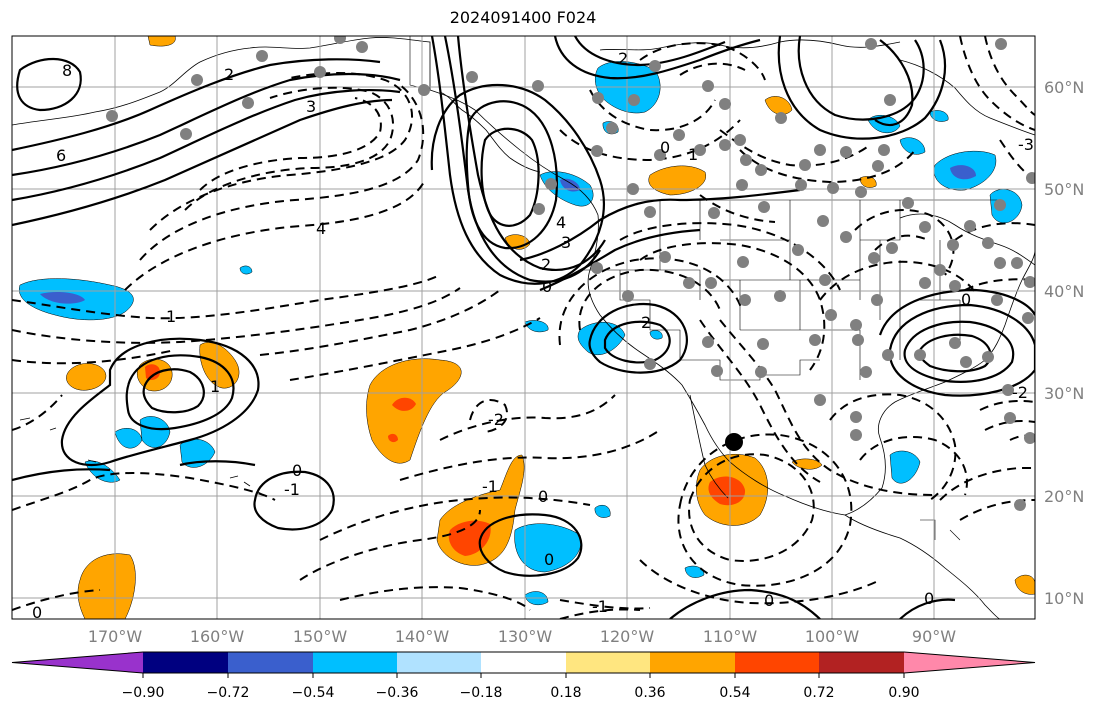 This screenshot has height=712, width=1105. I want to click on contour-label-2: 2, so click(546, 264).